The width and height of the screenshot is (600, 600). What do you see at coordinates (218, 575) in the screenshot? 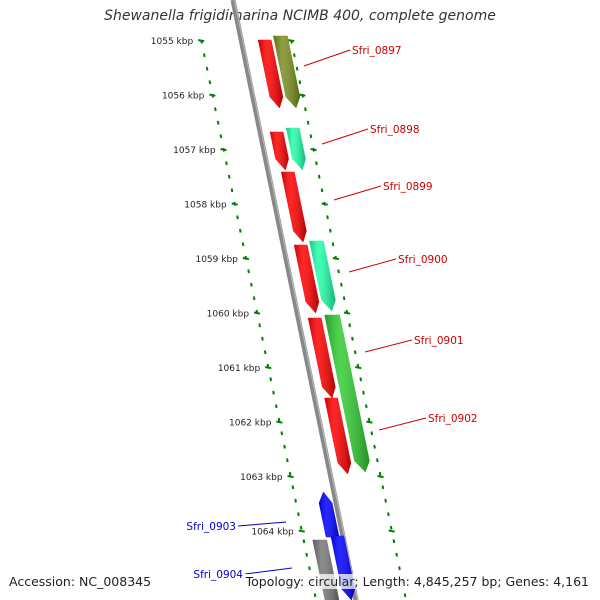
I see `gene-label: Sfri_0904` at bounding box center [218, 575].